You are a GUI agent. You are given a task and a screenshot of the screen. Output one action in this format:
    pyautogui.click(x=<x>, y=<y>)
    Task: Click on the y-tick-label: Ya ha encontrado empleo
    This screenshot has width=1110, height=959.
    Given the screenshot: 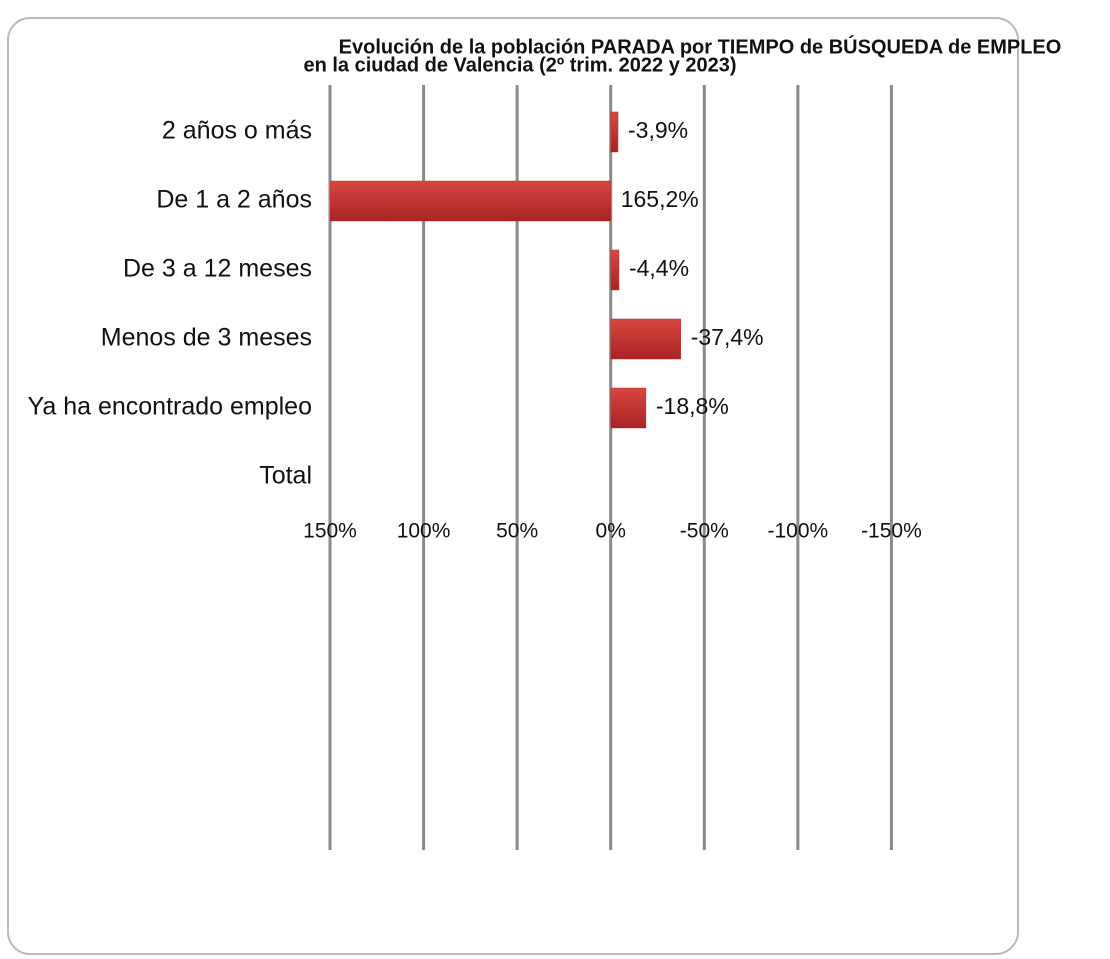 What is the action you would take?
    pyautogui.click(x=170, y=407)
    